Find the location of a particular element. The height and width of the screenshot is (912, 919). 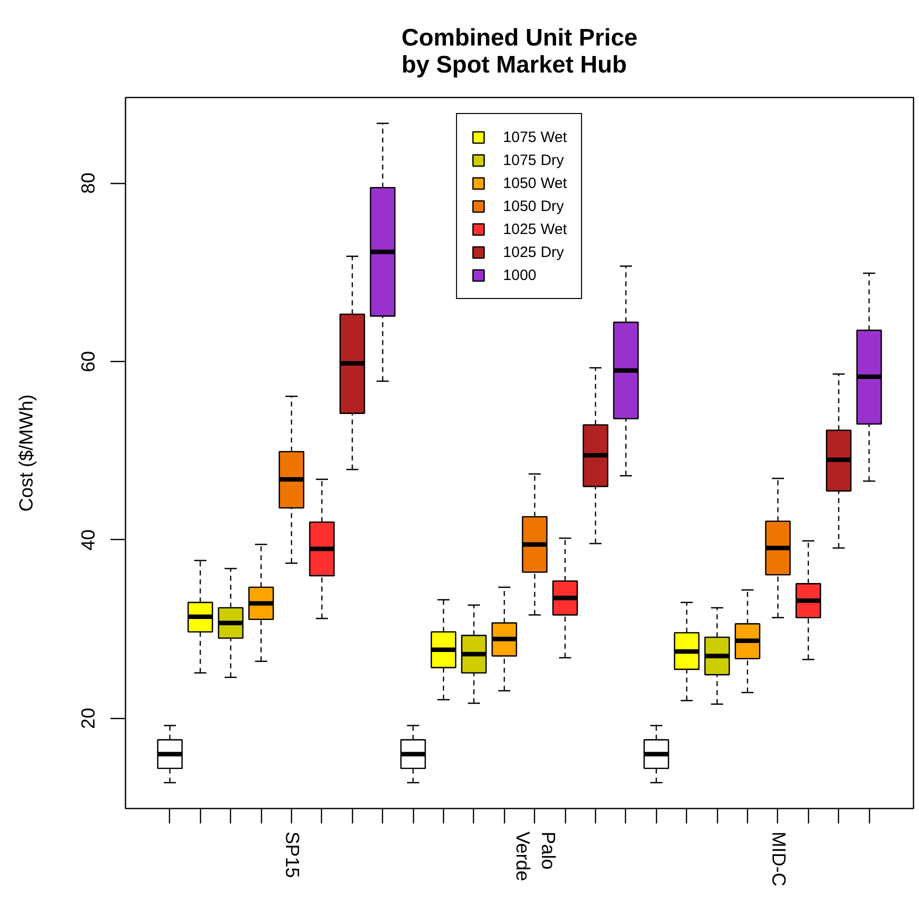

legend-label: 1050 Dry is located at coordinates (533, 206).